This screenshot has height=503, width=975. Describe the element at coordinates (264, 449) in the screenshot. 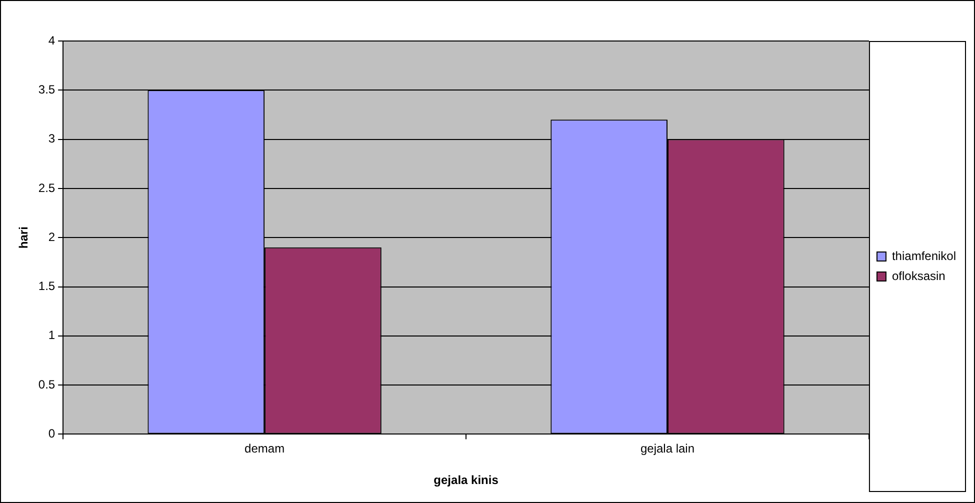

I see `x-tick-label: demam` at that location.